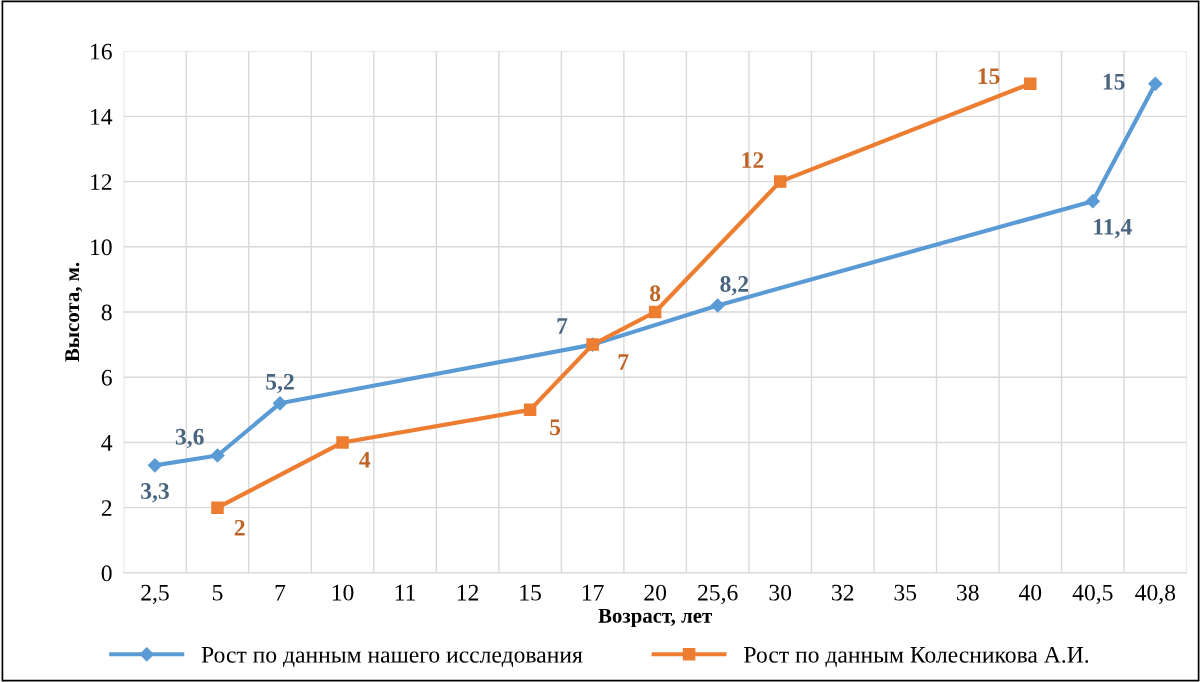 The width and height of the screenshot is (1201, 682). Describe the element at coordinates (106, 312) in the screenshot. I see `y-tick-label: 8` at that location.